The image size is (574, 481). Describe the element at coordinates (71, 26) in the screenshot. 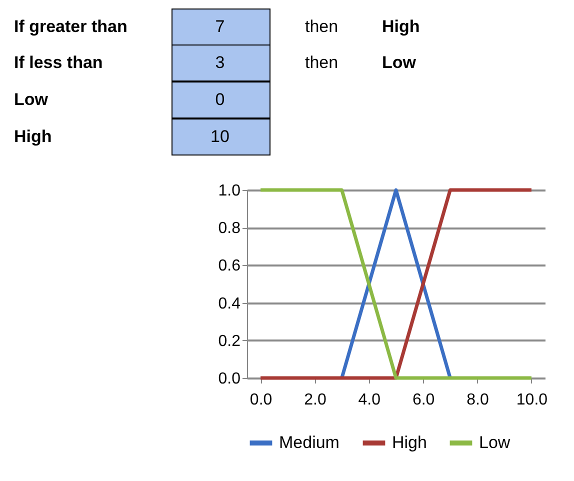

I see `text: If greater than` at that location.